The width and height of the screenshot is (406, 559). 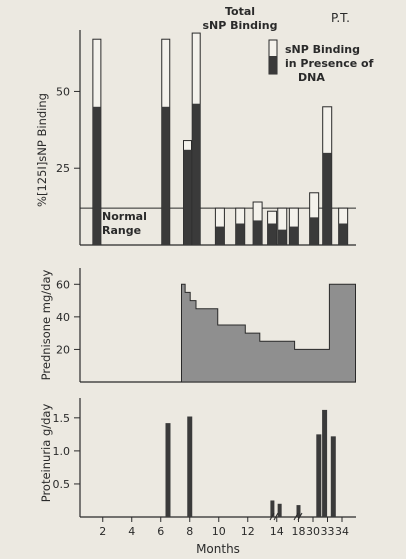 What do you see at coordinates (63, 91) in the screenshot?
I see `snp-y-tick-label: 50` at bounding box center [63, 91].